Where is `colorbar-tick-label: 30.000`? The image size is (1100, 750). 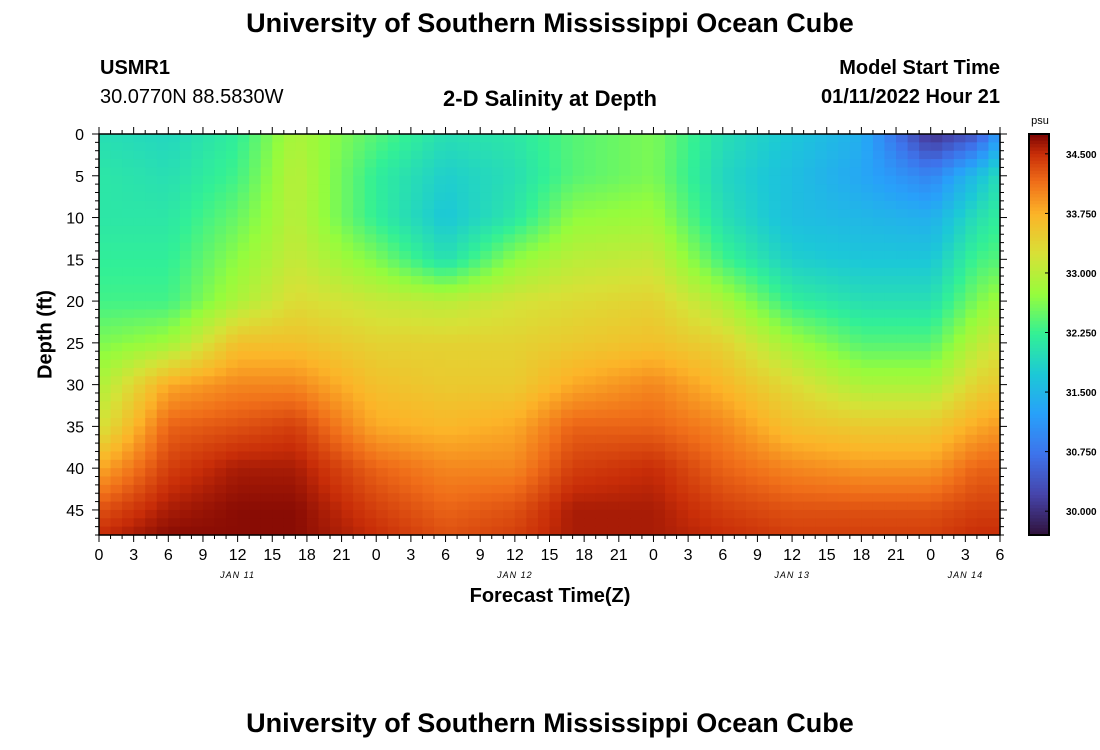 colorbar-tick-label: 30.000 is located at coordinates (1081, 512).